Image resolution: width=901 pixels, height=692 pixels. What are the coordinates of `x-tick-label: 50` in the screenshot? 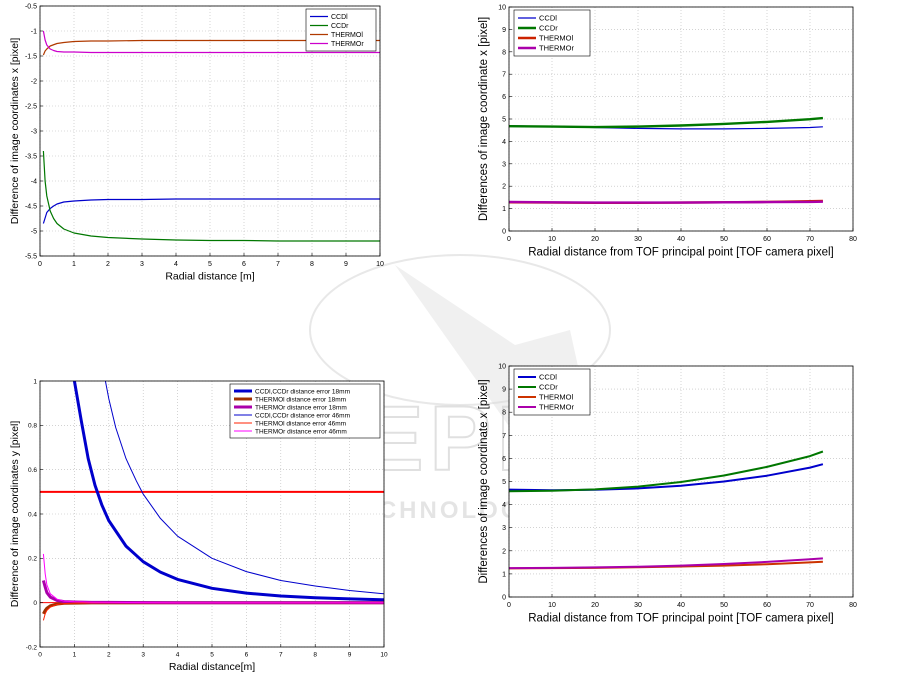 It's located at (724, 239).